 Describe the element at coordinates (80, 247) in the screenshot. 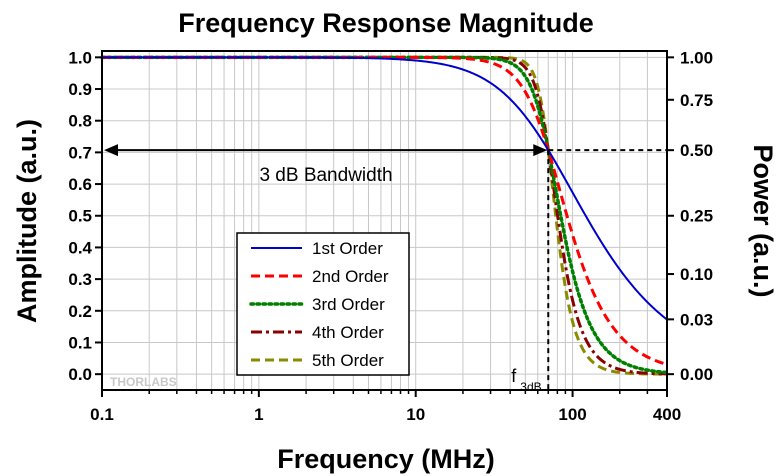

I see `y-tick-label: 0.4` at that location.